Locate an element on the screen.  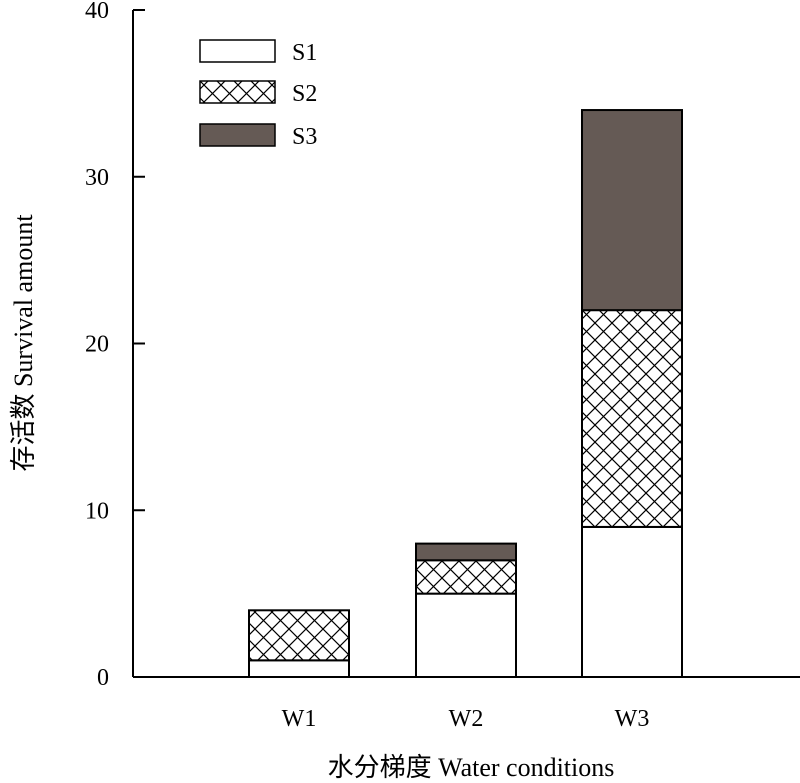
legend-label-s1: S1 is located at coordinates (304, 53).